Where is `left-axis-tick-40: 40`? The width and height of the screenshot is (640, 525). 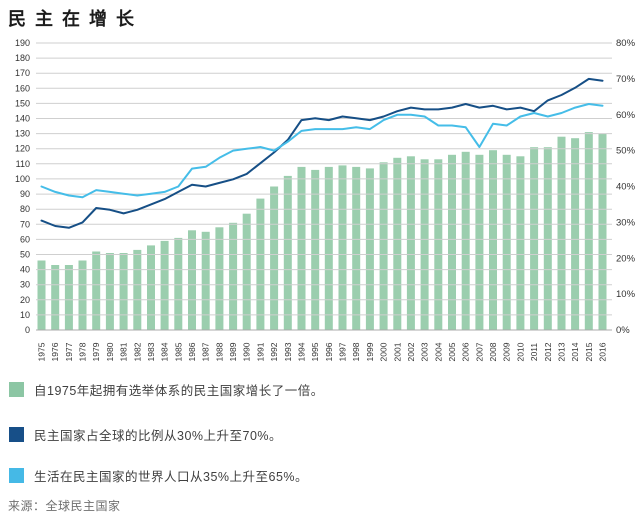
left-axis-tick-40: 40 is located at coordinates (25, 270).